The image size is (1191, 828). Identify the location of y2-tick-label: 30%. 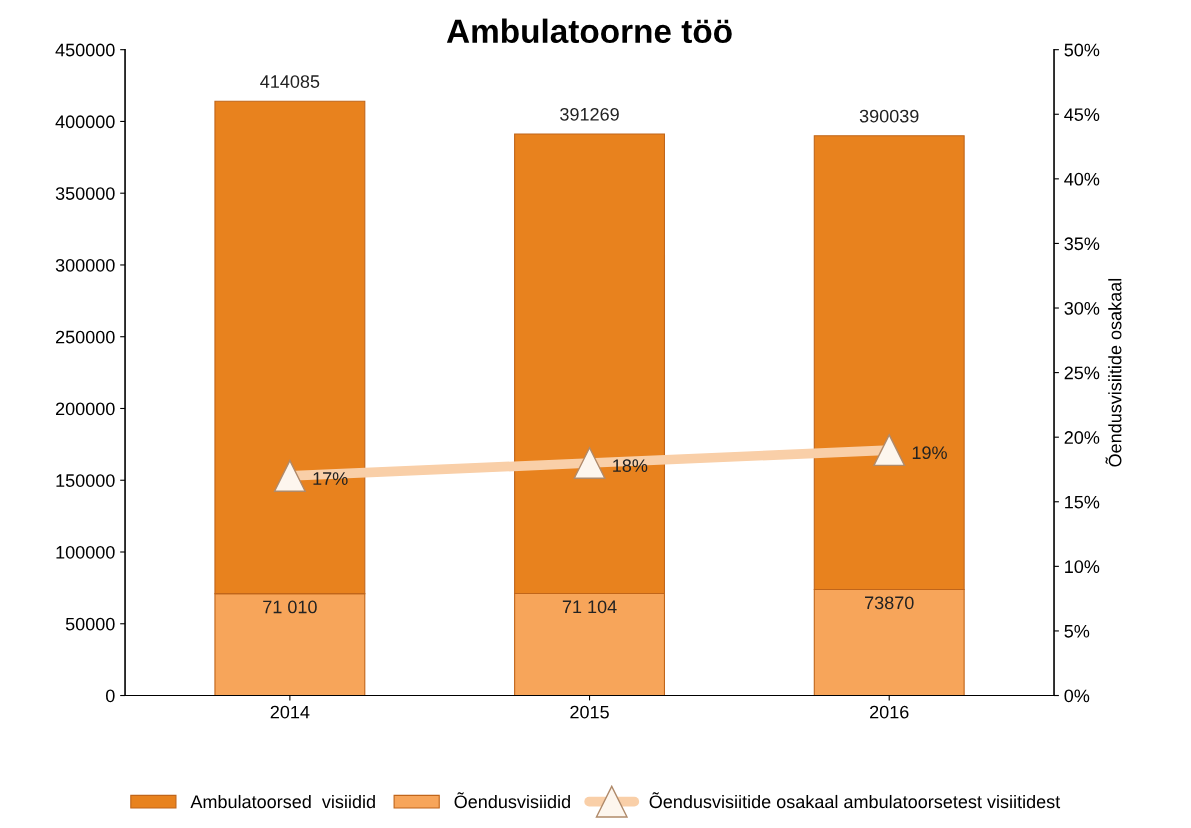
(1082, 308).